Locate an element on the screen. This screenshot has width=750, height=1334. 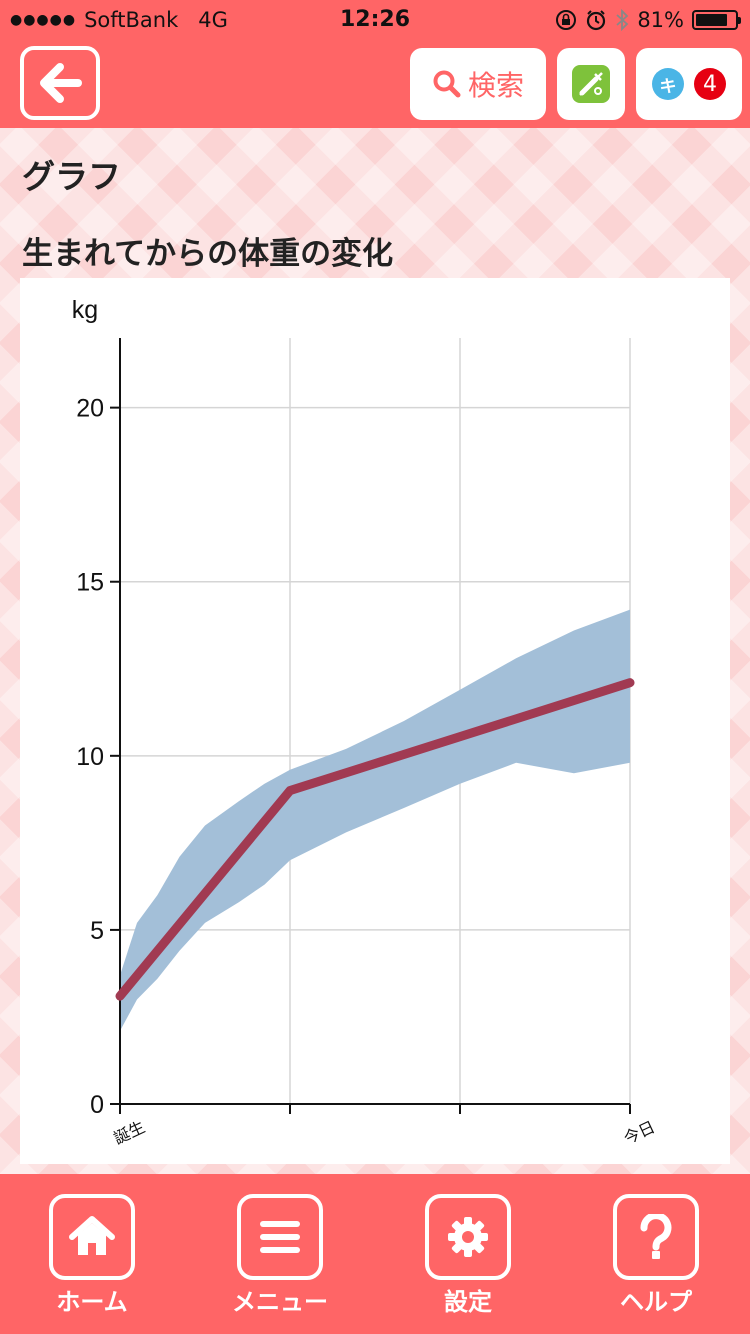
page-title: グラフ is located at coordinates (71, 176).